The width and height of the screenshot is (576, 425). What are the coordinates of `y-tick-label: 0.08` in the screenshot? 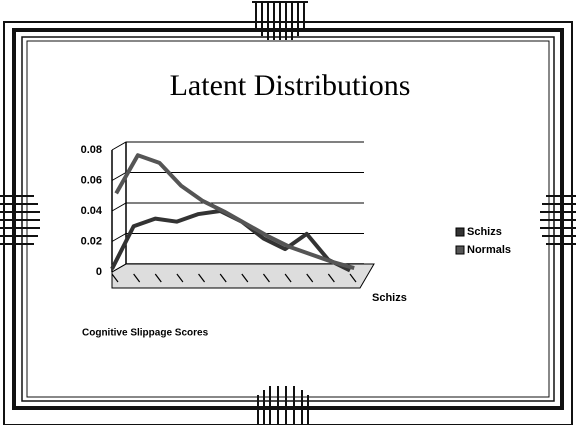 It's located at (91, 150).